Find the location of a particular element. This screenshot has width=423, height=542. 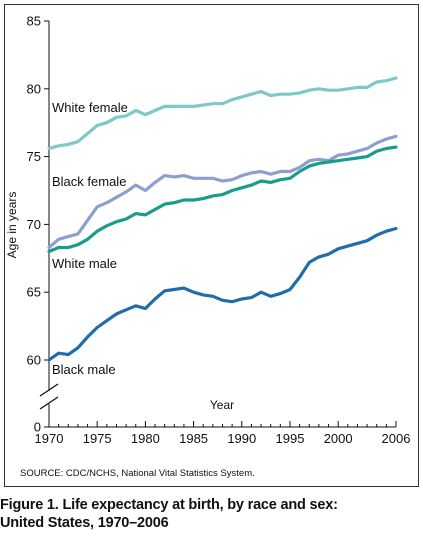

x-tick-label: 1980 is located at coordinates (145, 438).